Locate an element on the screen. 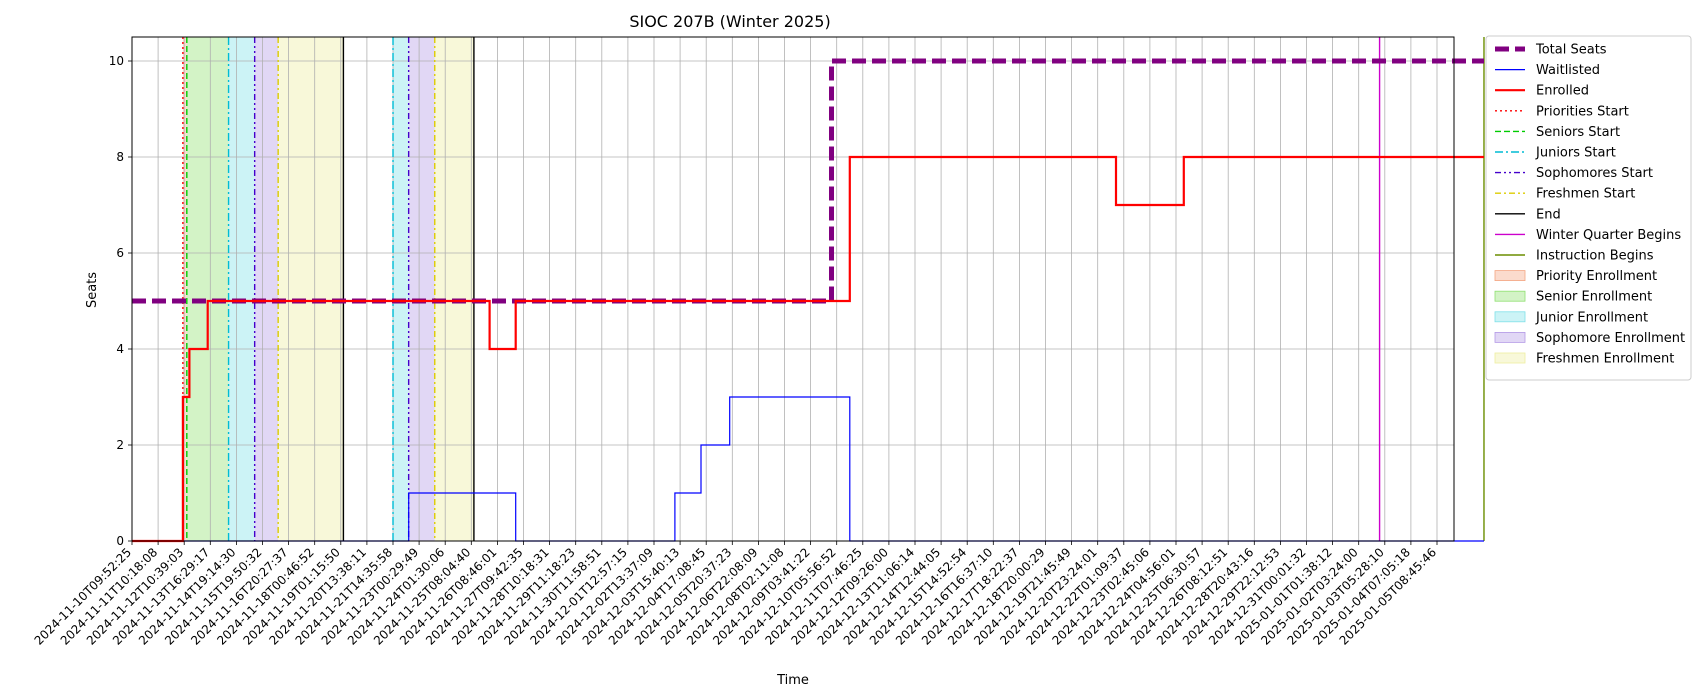  legend-label: Winter Quarter Begins is located at coordinates (1608, 235).